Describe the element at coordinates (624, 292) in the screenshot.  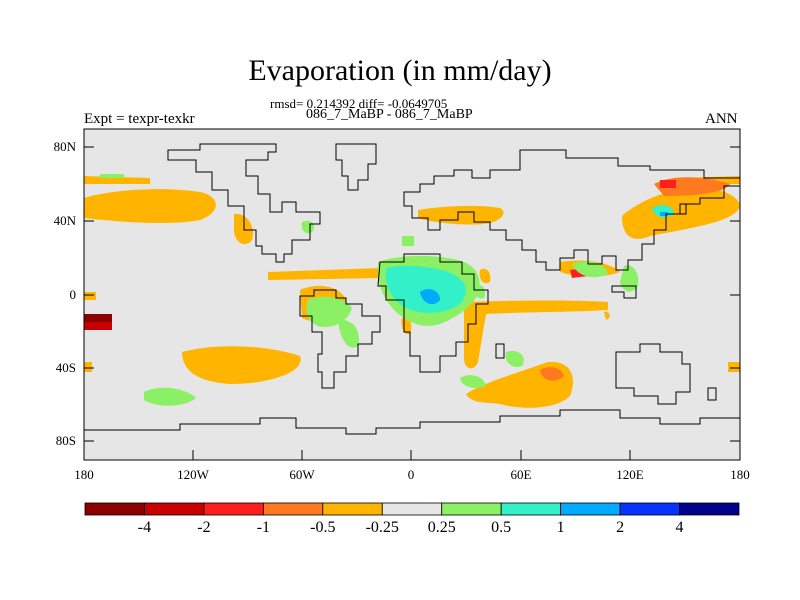
I see `indonesia-outline` at that location.